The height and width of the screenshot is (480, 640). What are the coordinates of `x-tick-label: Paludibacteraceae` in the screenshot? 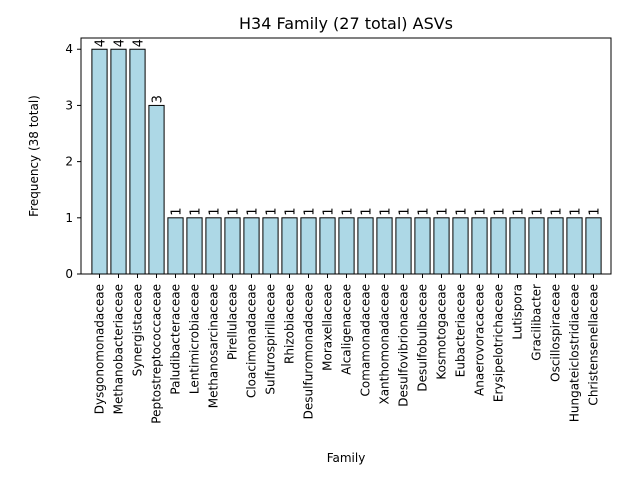 It's located at (176, 339).